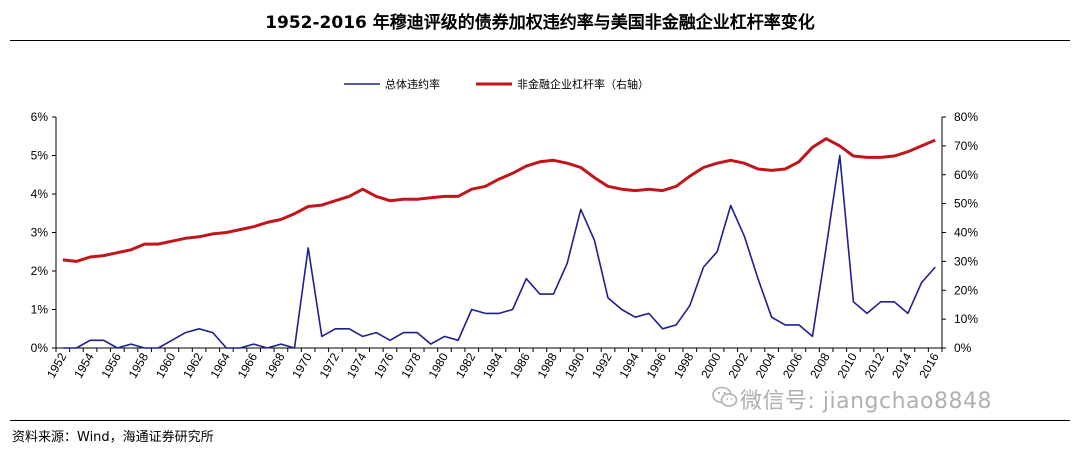 This screenshot has height=449, width=1080. What do you see at coordinates (540, 40) in the screenshot?
I see `top-rule` at bounding box center [540, 40].